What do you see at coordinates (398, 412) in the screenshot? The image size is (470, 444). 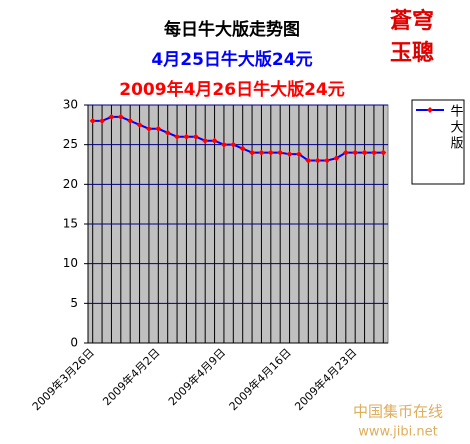 I see `watermark: 中国集币在线` at bounding box center [398, 412].